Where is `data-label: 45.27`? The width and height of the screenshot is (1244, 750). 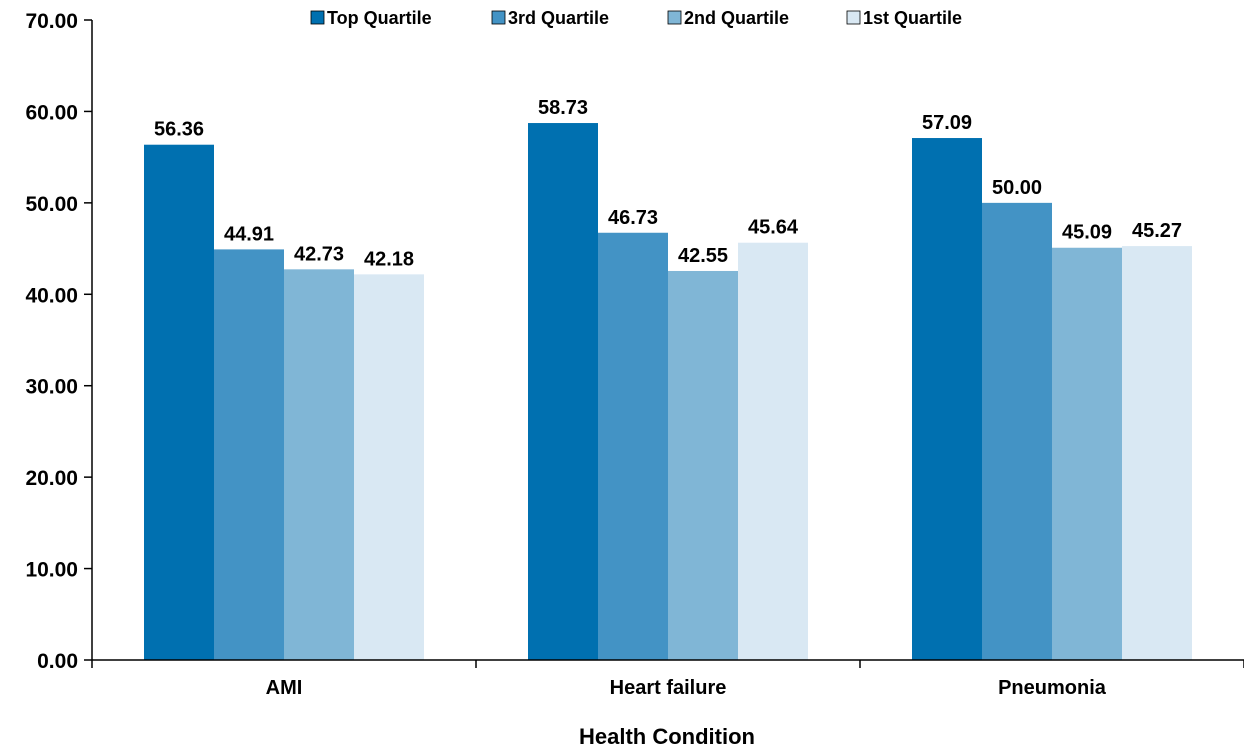 data-label: 45.27 is located at coordinates (1157, 231).